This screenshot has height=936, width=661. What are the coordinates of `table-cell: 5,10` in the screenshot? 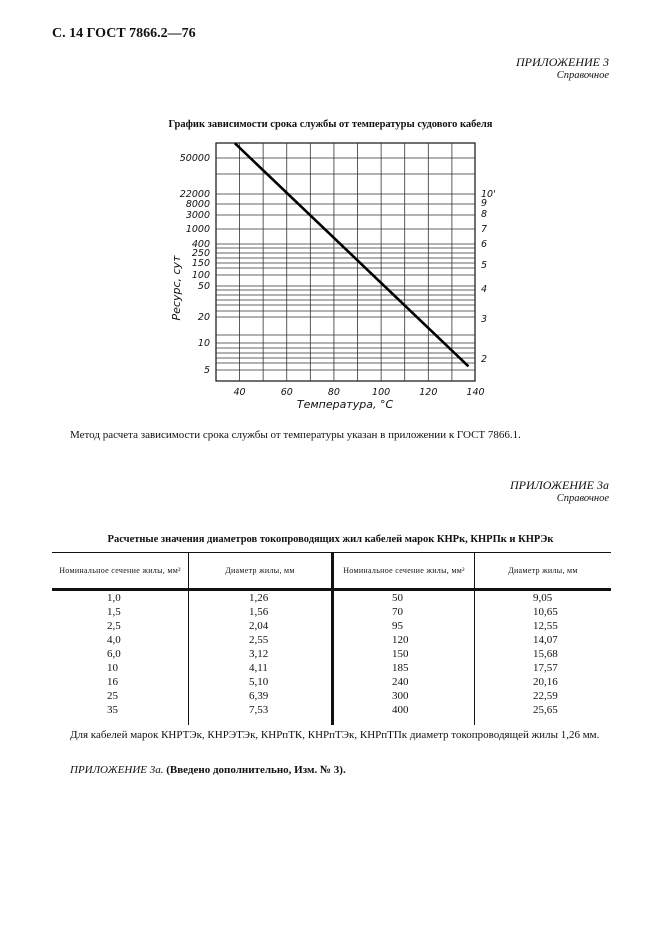 It's located at (260, 682).